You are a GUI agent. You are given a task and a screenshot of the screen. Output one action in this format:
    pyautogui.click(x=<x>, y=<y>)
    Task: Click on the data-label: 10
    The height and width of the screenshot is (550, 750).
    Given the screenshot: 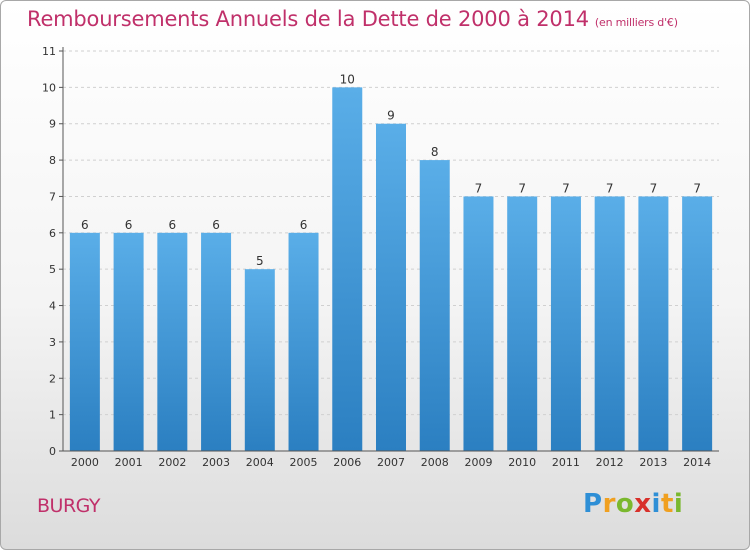 What is the action you would take?
    pyautogui.click(x=347, y=79)
    